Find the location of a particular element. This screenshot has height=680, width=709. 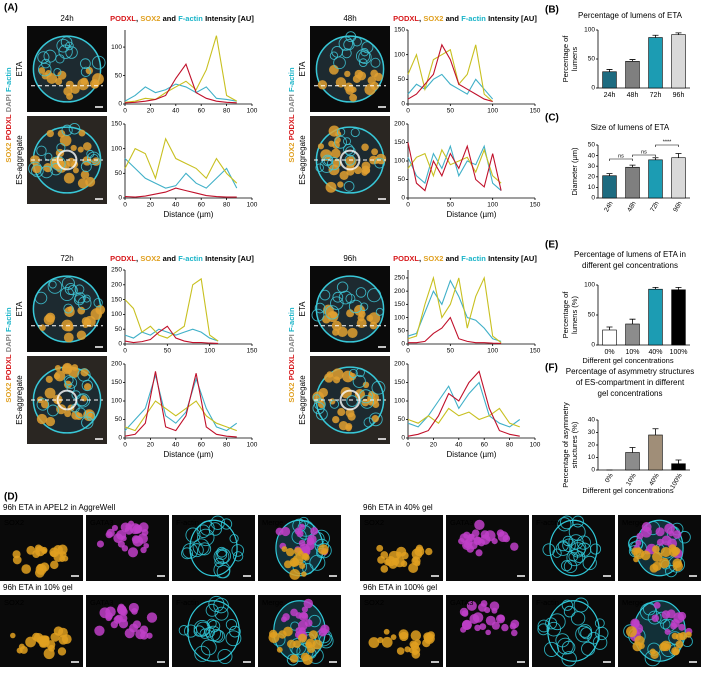

x-tick-label: 0% is located at coordinates (609, 352).